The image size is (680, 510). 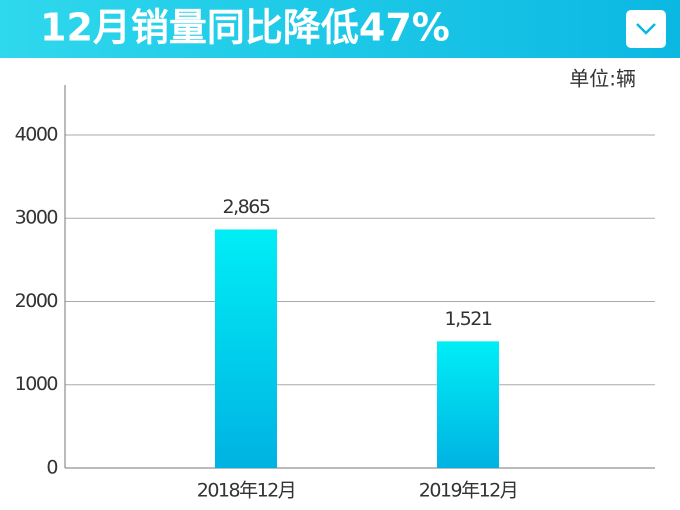 I want to click on y-tick-label: 0, so click(x=51, y=468).